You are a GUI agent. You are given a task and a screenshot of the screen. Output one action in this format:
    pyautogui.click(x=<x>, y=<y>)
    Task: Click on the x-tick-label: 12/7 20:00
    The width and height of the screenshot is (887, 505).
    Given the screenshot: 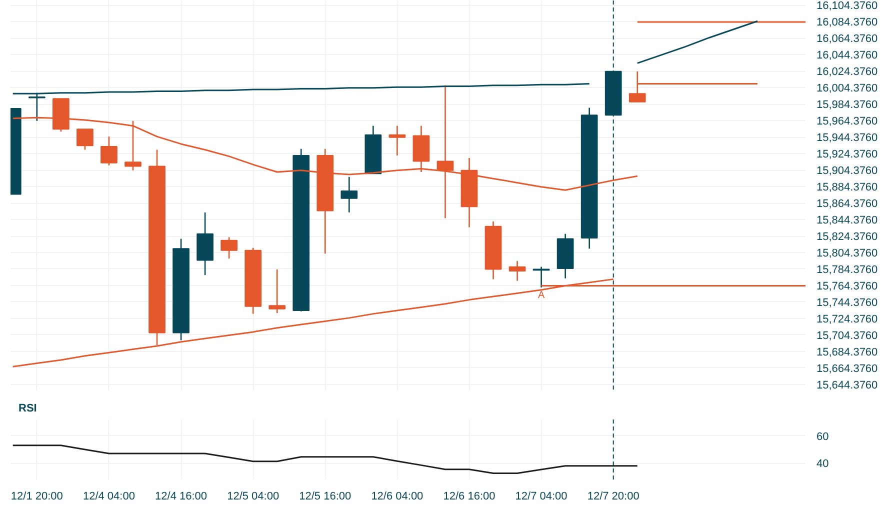 What is the action you would take?
    pyautogui.click(x=613, y=496)
    